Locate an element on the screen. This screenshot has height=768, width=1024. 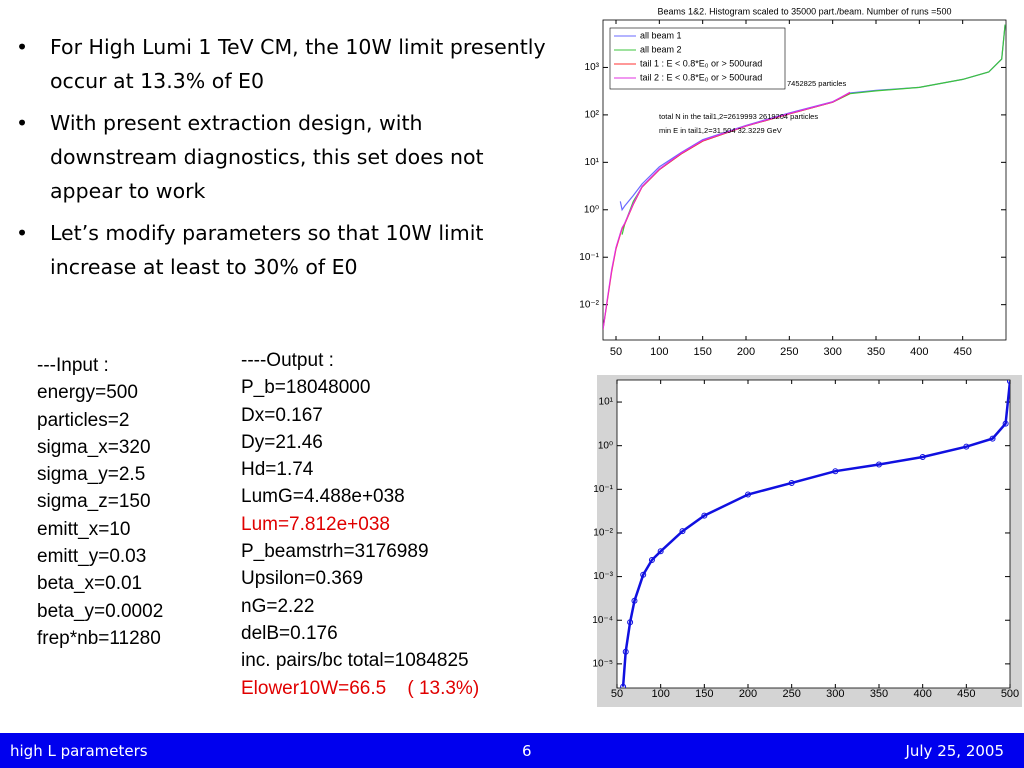
param-line: frep*nb=11280 is located at coordinates (99, 638).